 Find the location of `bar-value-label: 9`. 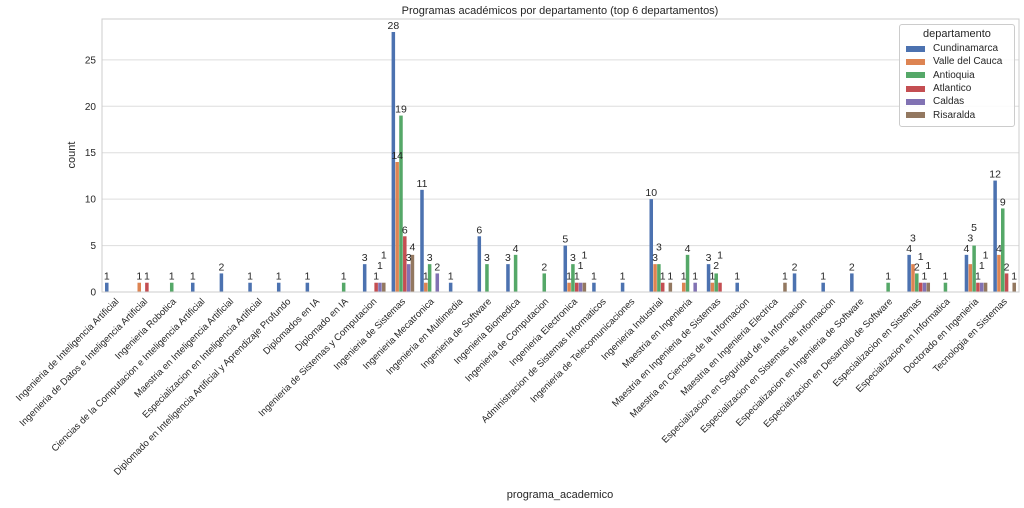

bar-value-label: 9 is located at coordinates (1003, 202).